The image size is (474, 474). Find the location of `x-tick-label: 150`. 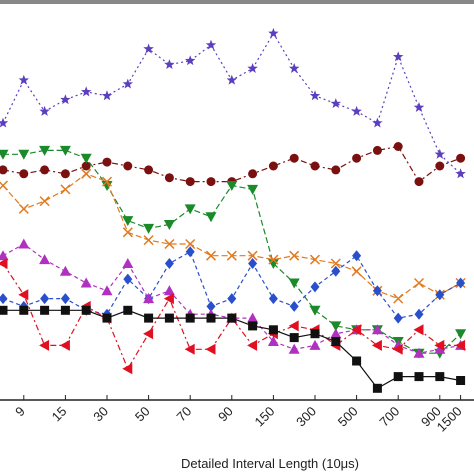

x-tick-label: 150 is located at coordinates (265, 417).